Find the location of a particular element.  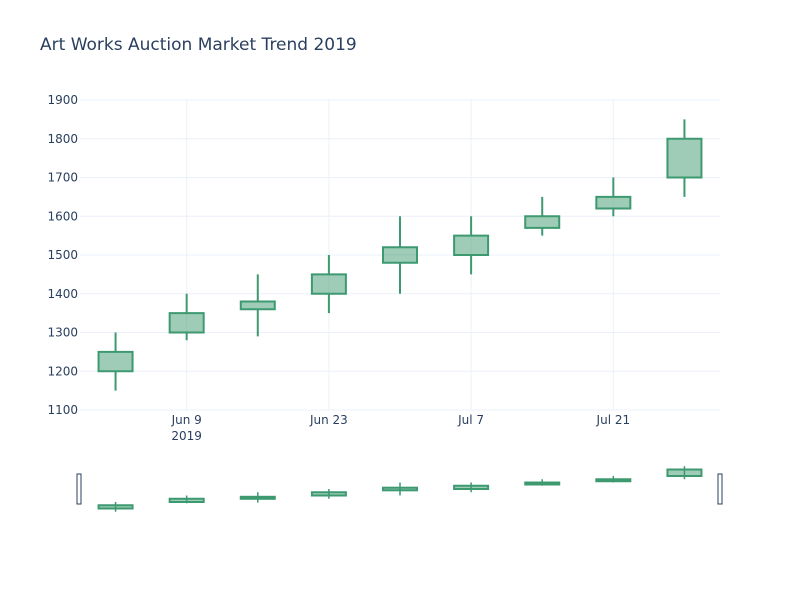

y-tick-label: 1500 is located at coordinates (62, 255).